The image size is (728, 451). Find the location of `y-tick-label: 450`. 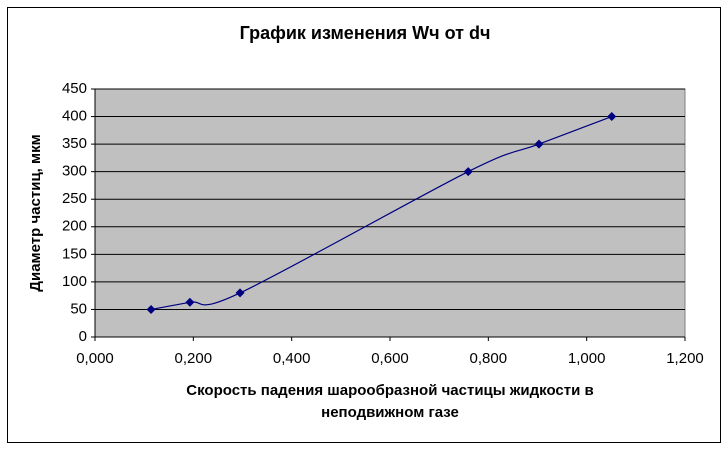

y-tick-label: 450 is located at coordinates (74, 88).